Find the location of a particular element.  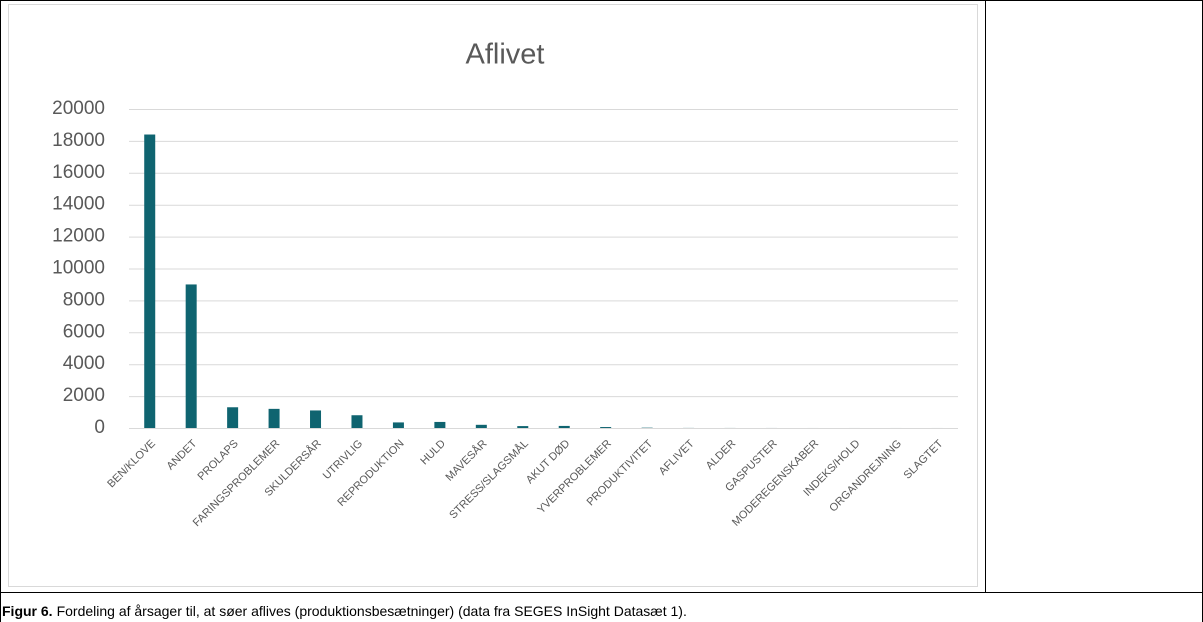

chart-title: Aflivet is located at coordinates (505, 55).